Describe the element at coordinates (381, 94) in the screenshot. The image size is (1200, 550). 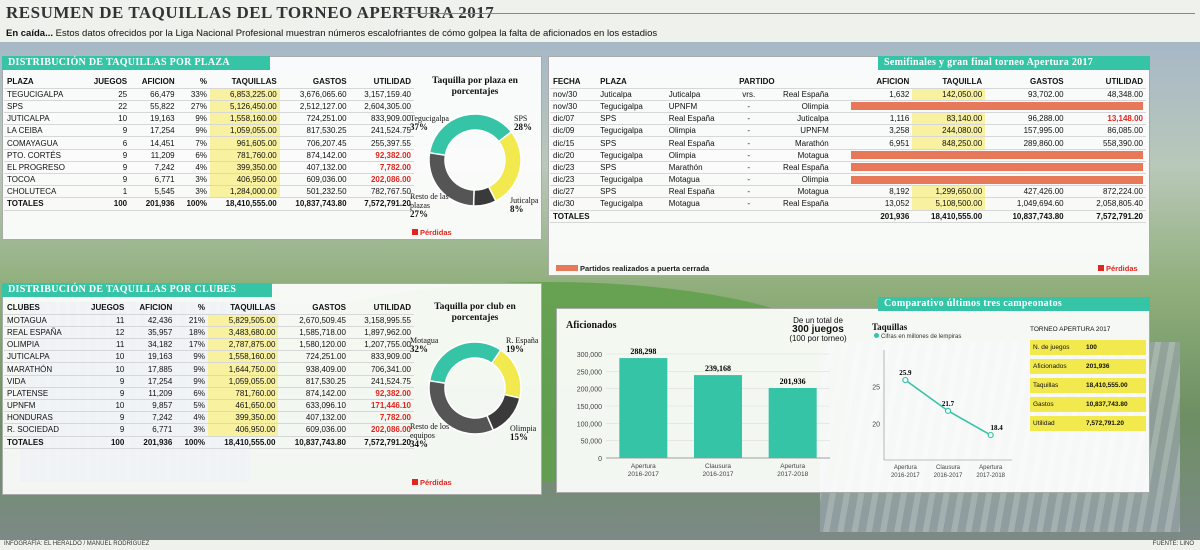
I see `table-cell: 3,157,159.40` at that location.